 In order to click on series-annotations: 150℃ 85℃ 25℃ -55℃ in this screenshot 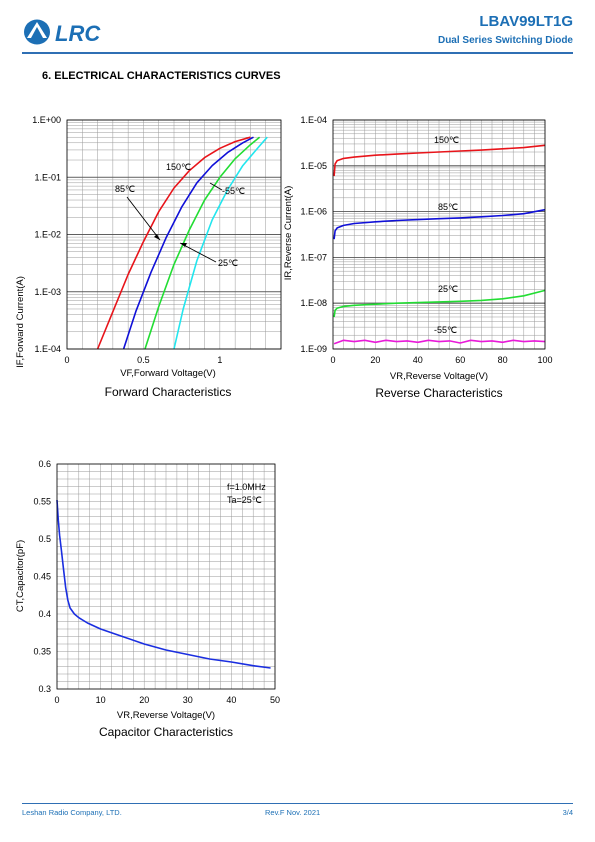, I will do `click(446, 235)`.